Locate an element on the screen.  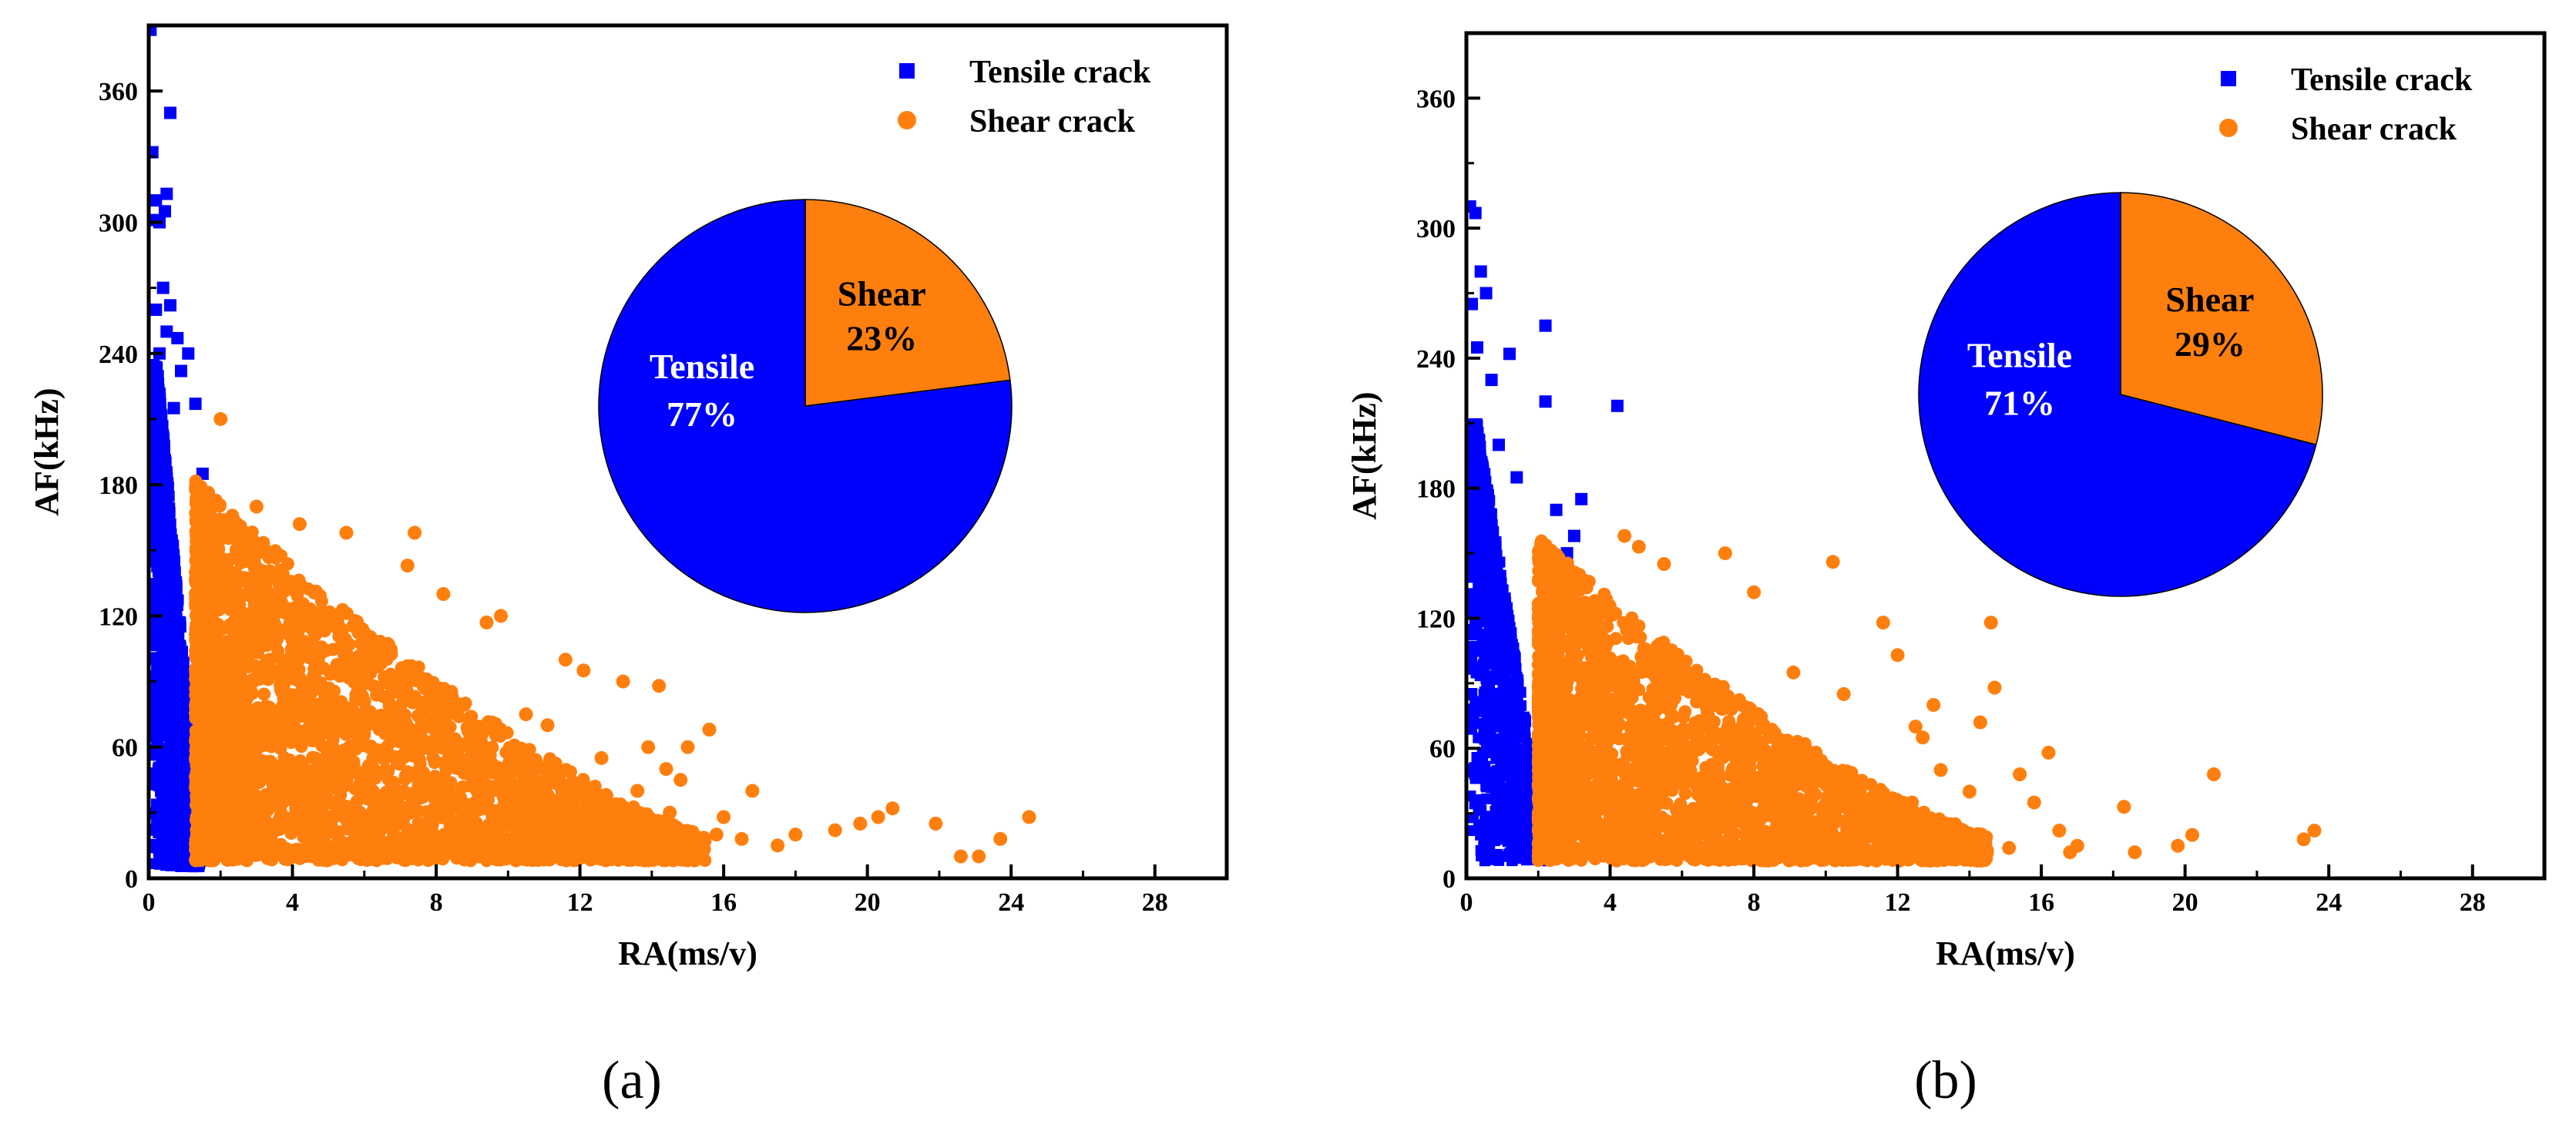
legend-marker-tensile is located at coordinates (907, 71).